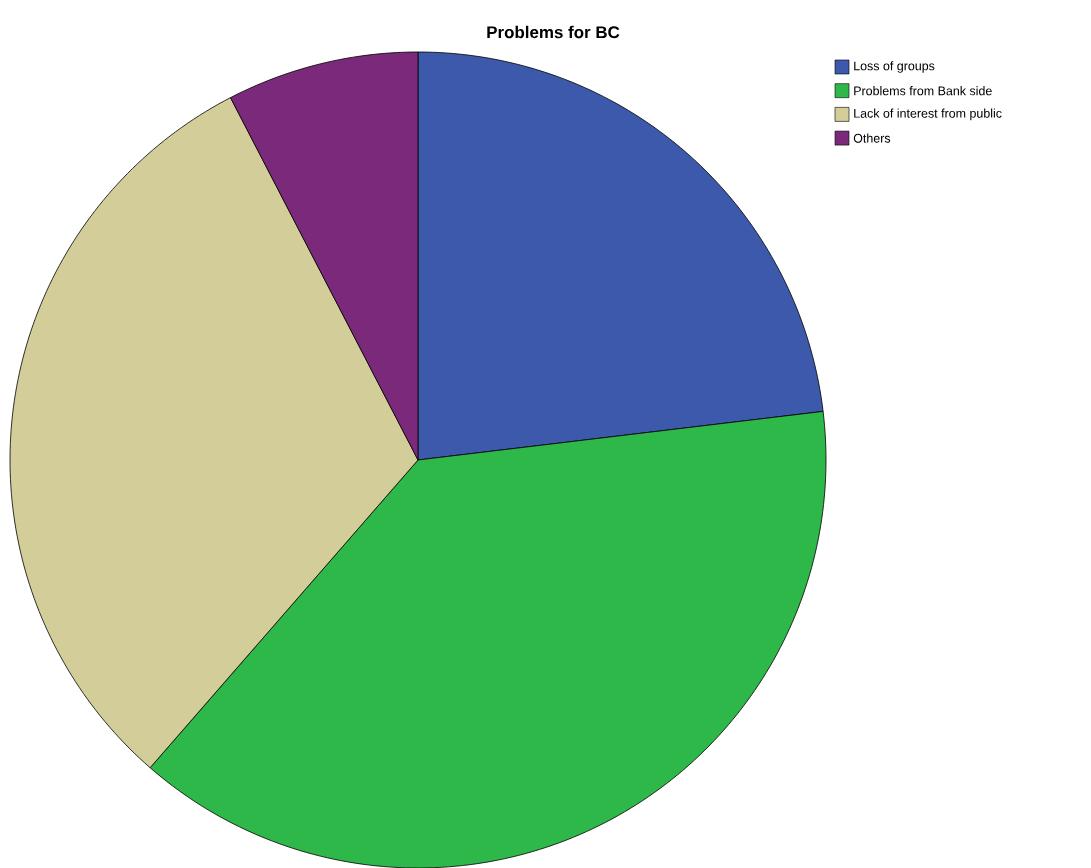 The height and width of the screenshot is (868, 1091). I want to click on chart-title: Problems for BC, so click(553, 32).